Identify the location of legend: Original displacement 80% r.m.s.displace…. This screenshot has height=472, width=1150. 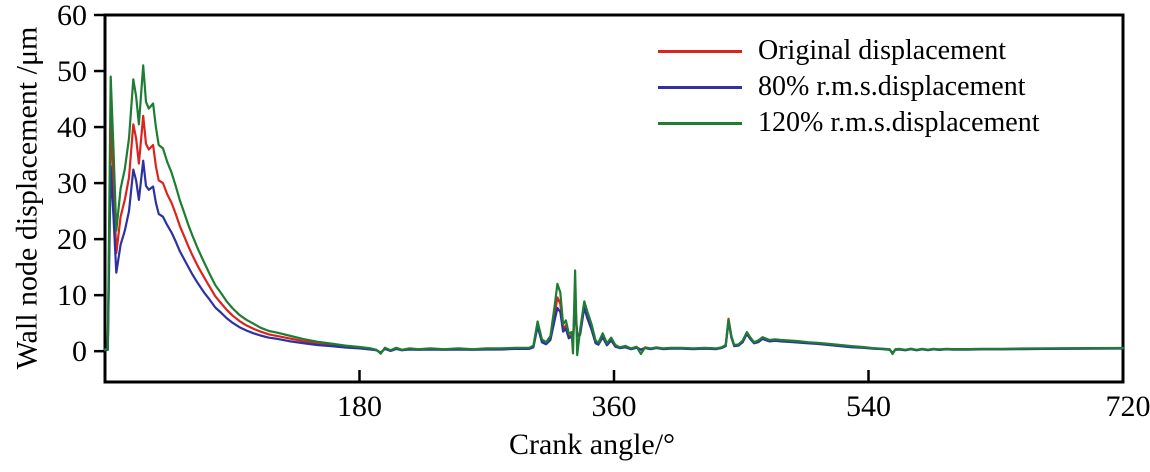
(849, 87).